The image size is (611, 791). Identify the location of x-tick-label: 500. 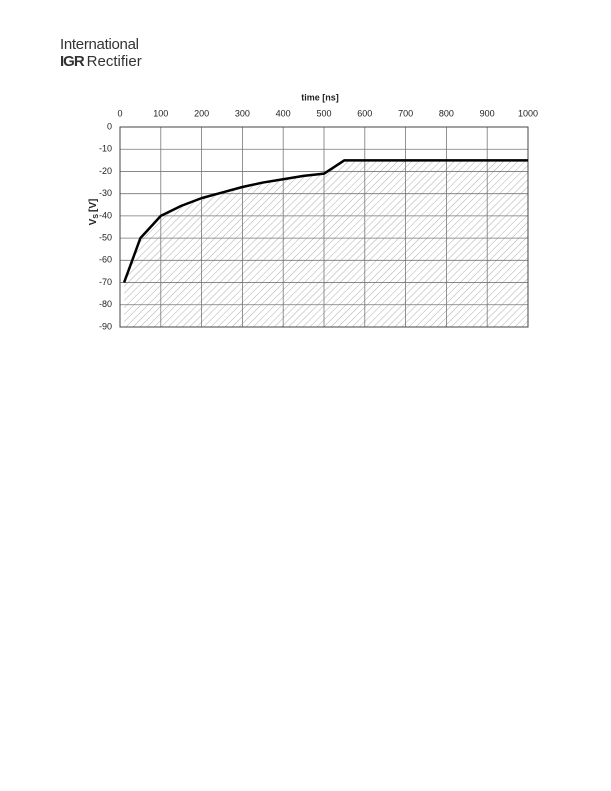
(323, 113).